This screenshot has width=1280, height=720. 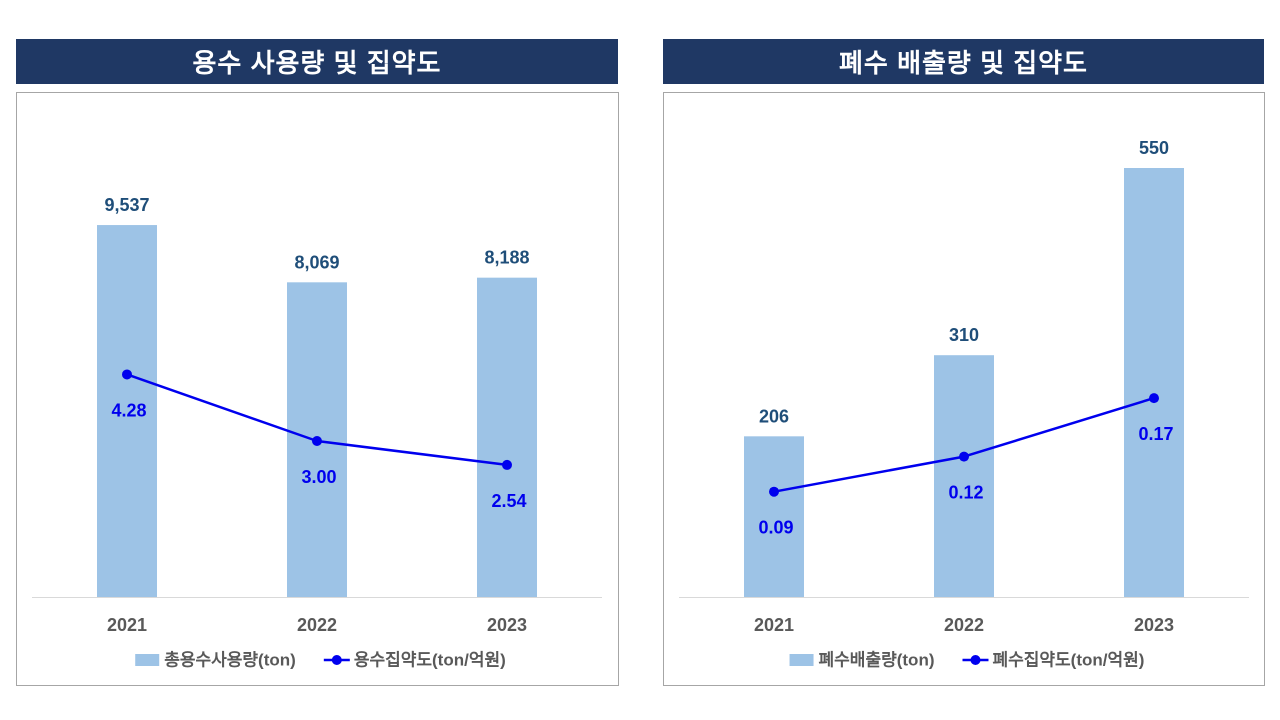 I want to click on water-usage-line-point-2021, so click(x=127, y=374).